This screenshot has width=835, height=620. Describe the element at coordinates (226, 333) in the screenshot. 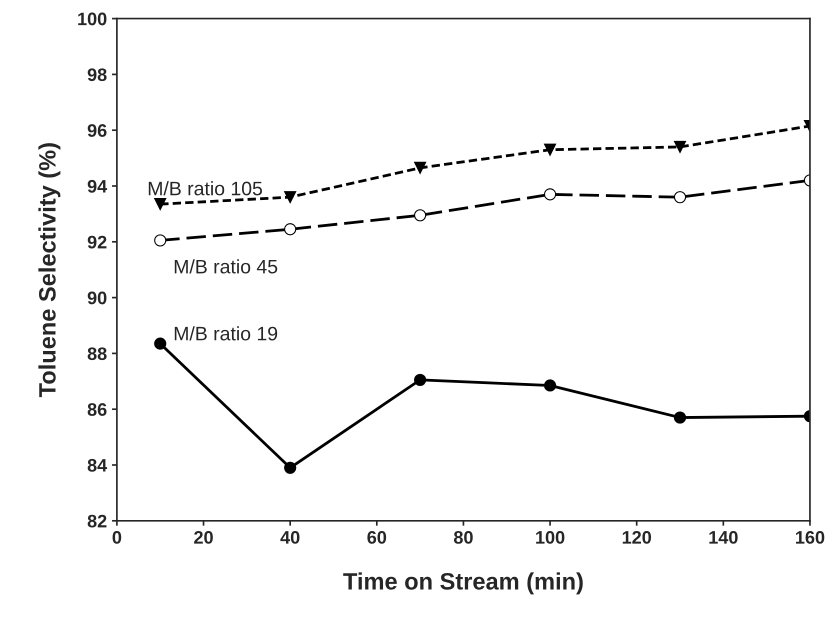

I see `series-label: M/B ratio 19` at that location.